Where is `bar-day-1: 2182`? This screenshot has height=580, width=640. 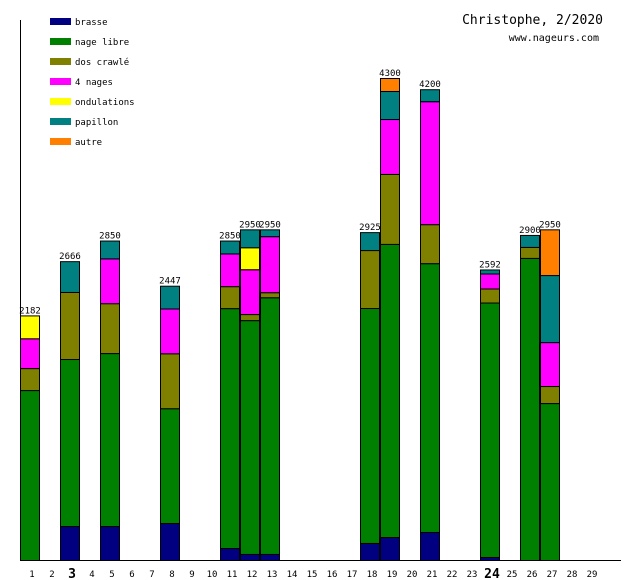 bar-day-1: 2182 is located at coordinates (30, 434).